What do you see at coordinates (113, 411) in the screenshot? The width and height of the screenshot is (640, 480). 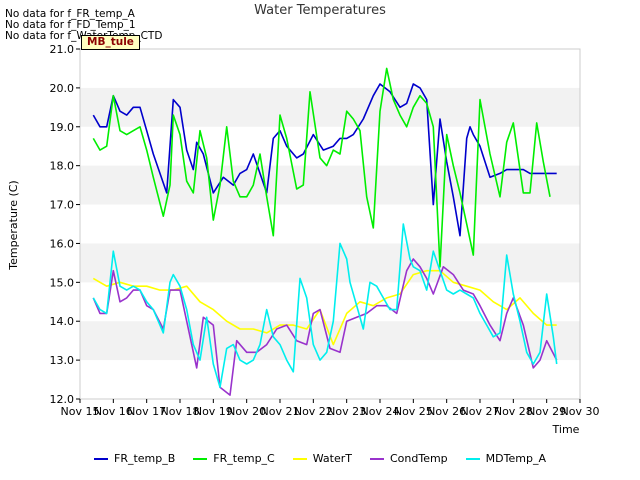 I see `x-tick-label: Nov 16` at bounding box center [113, 411].